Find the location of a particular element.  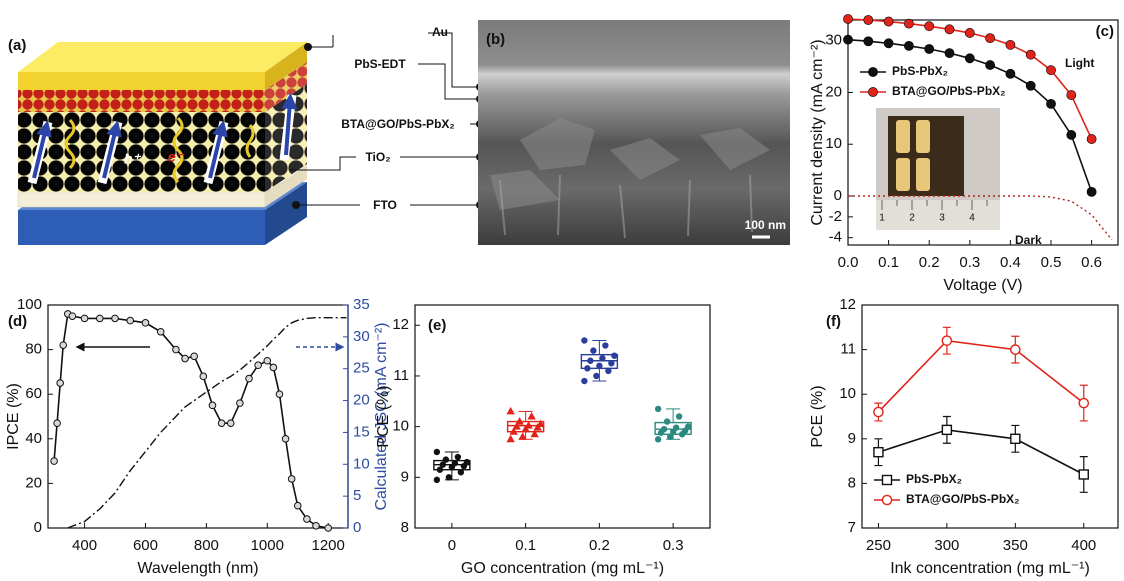

x-tick-label: 0 is located at coordinates (452, 545).